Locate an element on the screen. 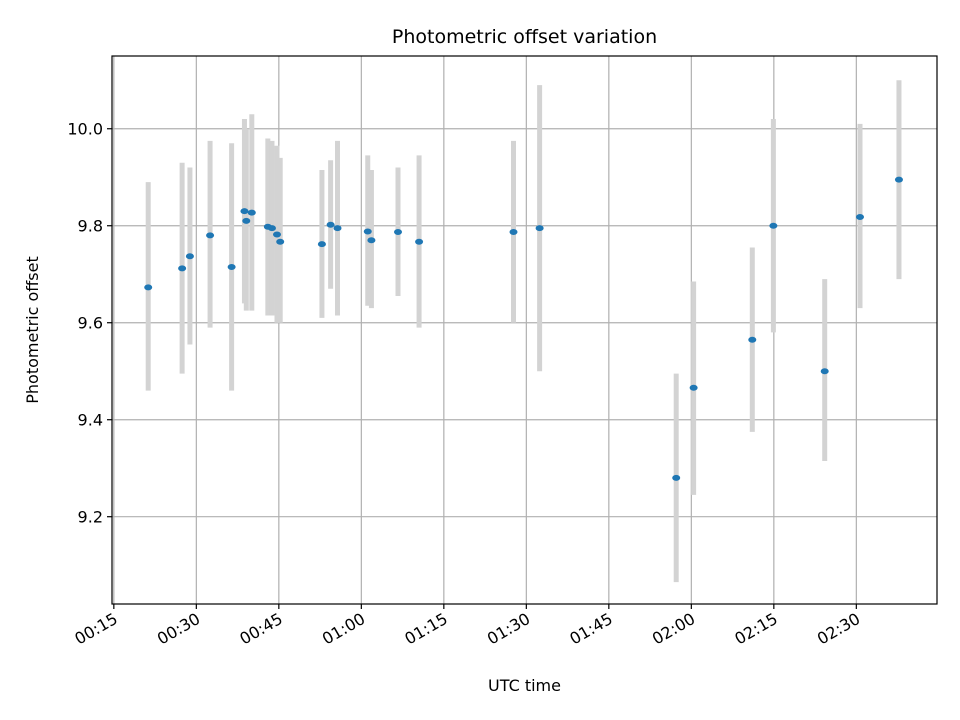 The height and width of the screenshot is (720, 960). x-axis-title: UTC time is located at coordinates (524, 685).